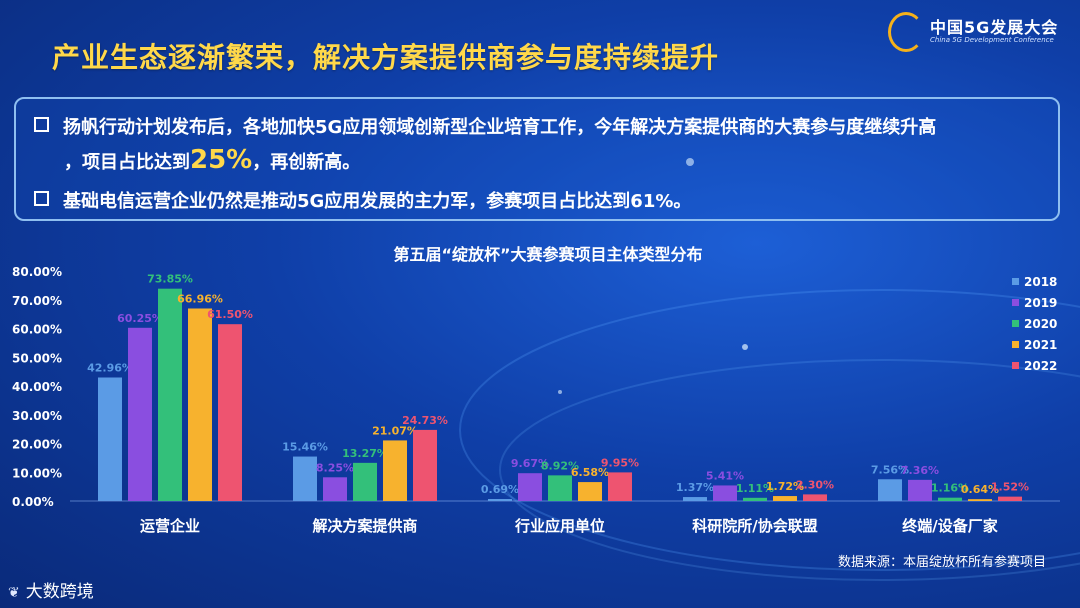 Image resolution: width=1080 pixels, height=608 pixels. I want to click on data-label: 21.07%, so click(395, 430).